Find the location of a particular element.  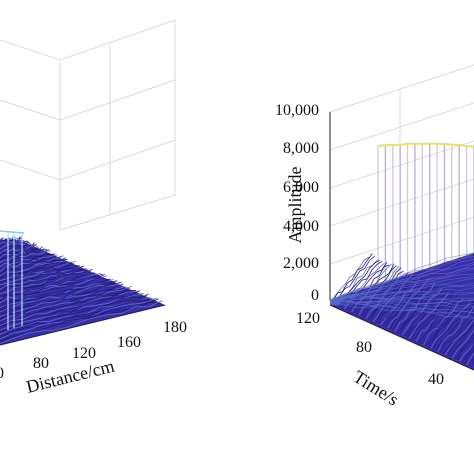

left-x-axis is located at coordinates (83, 325).